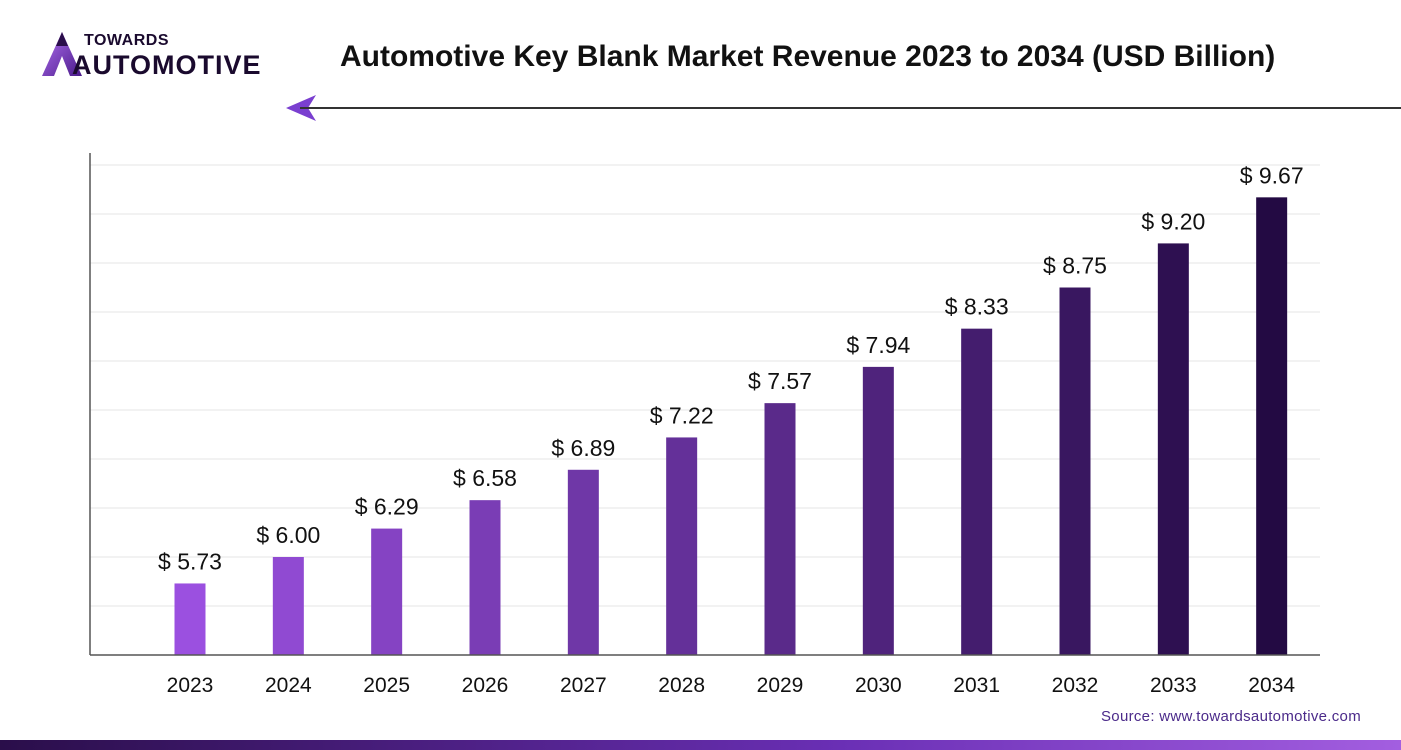 This screenshot has width=1401, height=750. Describe the element at coordinates (583, 448) in the screenshot. I see `data-label-2027: $ 6.89` at that location.